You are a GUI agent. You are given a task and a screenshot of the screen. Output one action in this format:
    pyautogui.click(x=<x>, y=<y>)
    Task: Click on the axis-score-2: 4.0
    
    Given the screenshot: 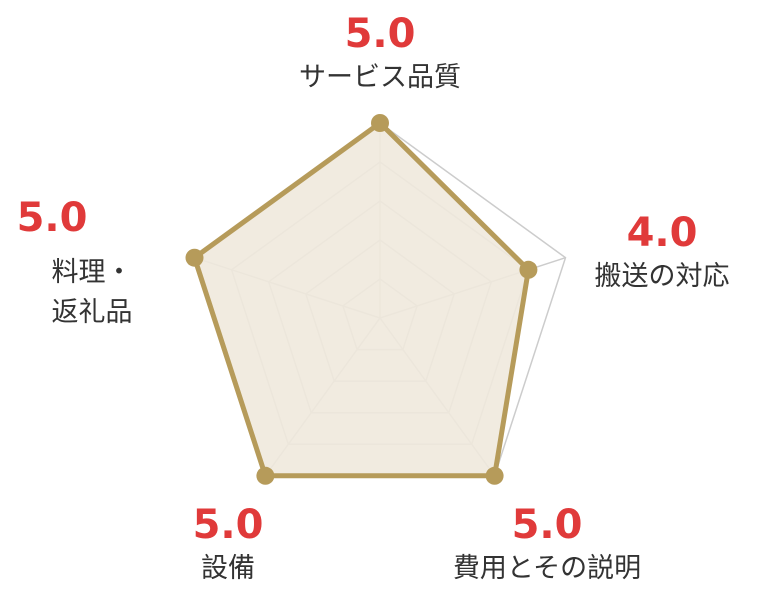 What is the action you would take?
    pyautogui.click(x=662, y=233)
    